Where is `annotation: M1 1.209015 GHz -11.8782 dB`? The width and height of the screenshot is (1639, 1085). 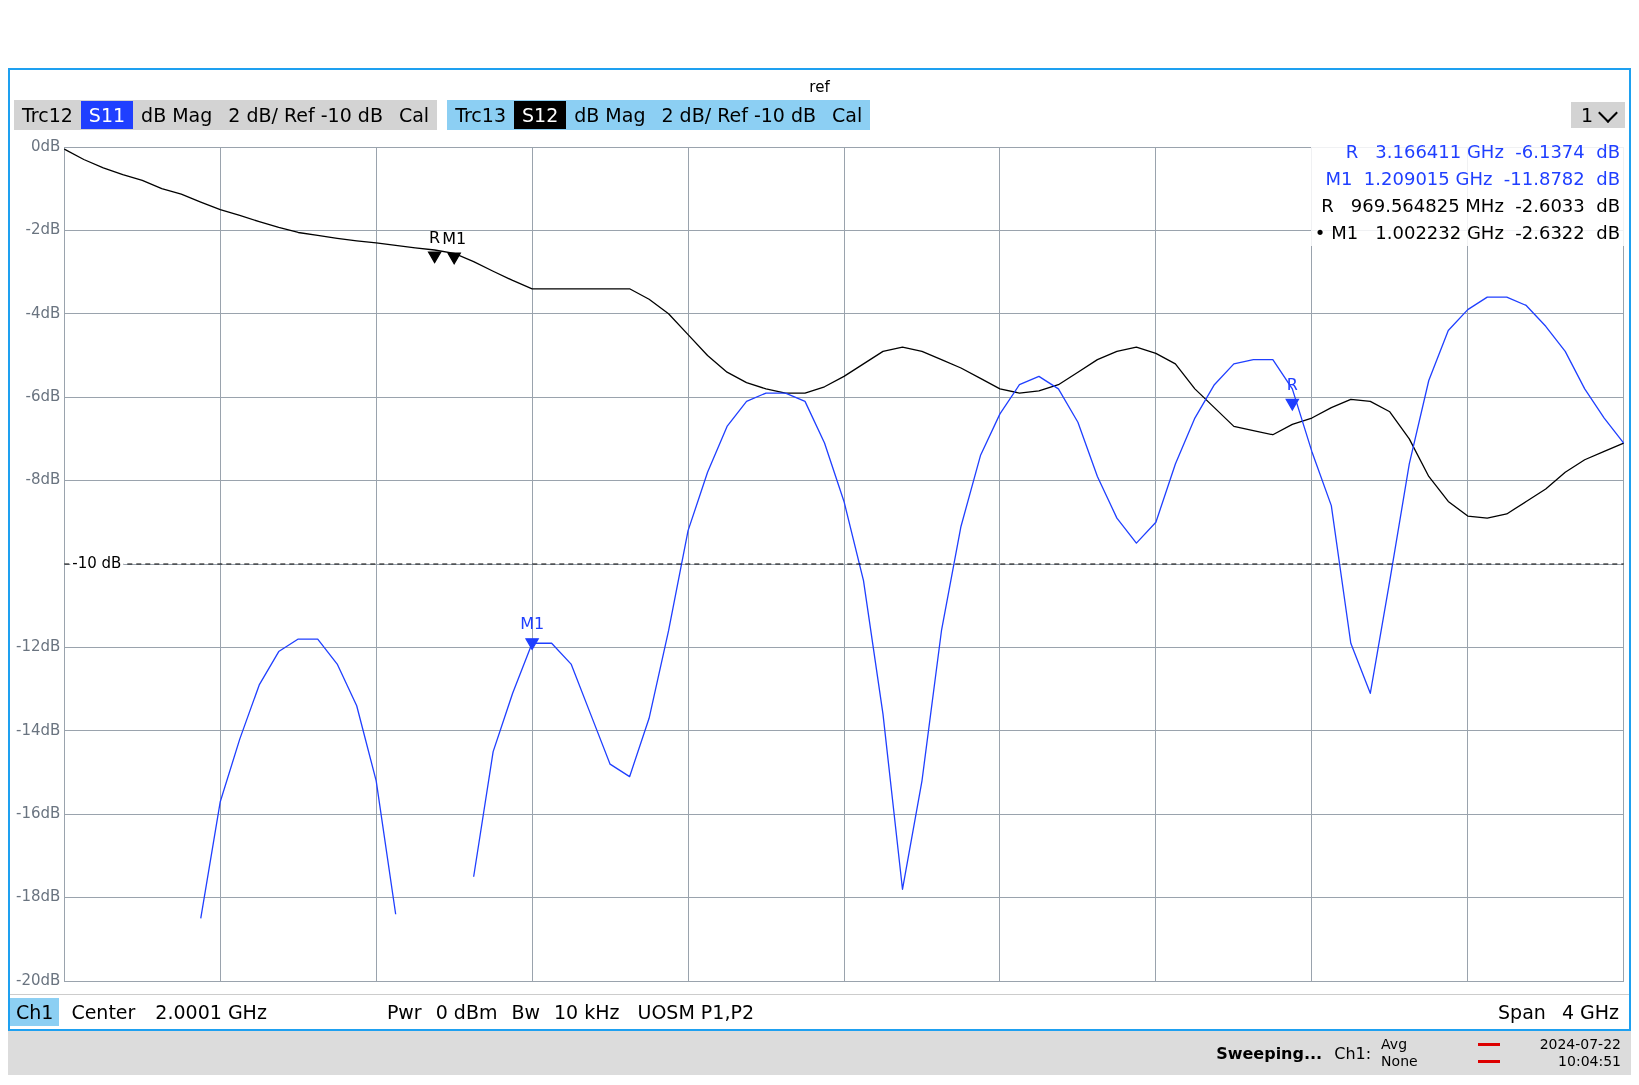 annotation: M1 1.209015 GHz -11.8782 dB is located at coordinates (1472, 179).